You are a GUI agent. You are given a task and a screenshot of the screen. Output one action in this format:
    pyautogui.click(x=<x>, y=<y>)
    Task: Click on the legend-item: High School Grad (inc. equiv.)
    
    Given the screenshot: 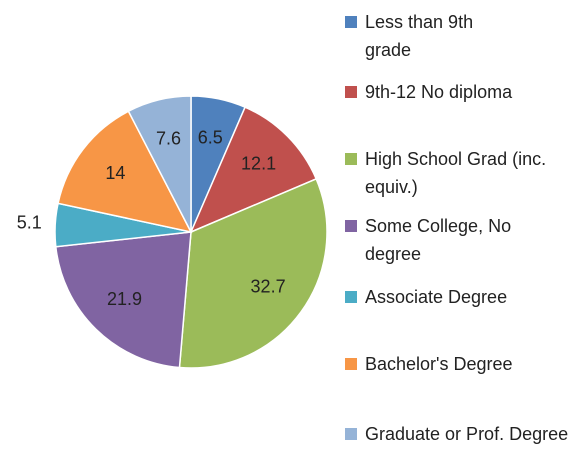 What is the action you would take?
    pyautogui.click(x=457, y=173)
    